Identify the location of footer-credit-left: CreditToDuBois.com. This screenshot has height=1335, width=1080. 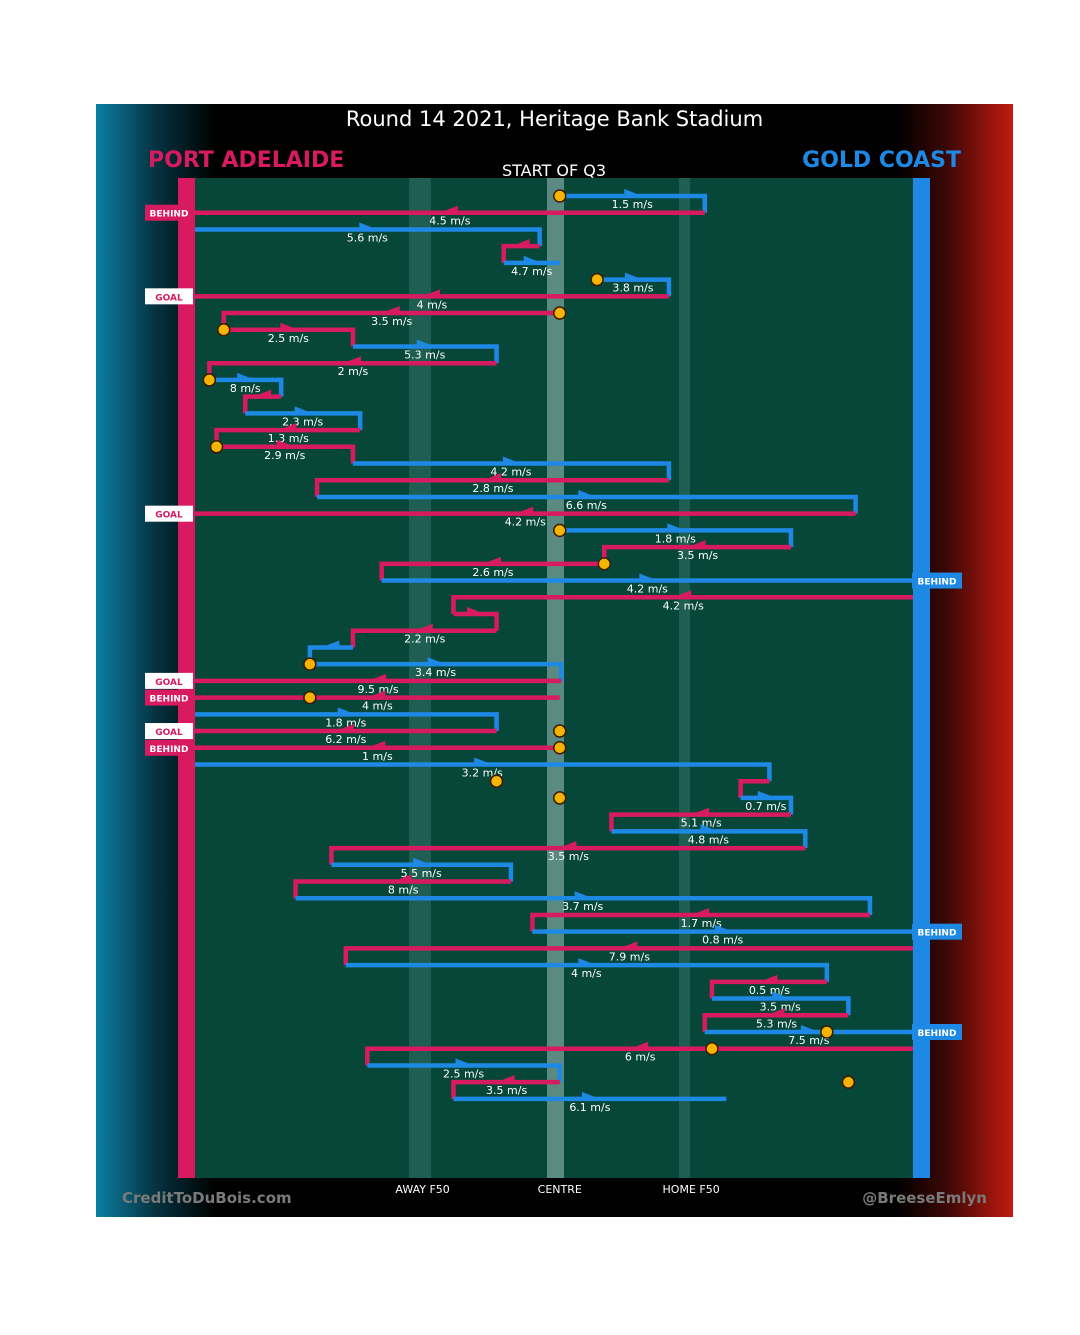
(207, 1198).